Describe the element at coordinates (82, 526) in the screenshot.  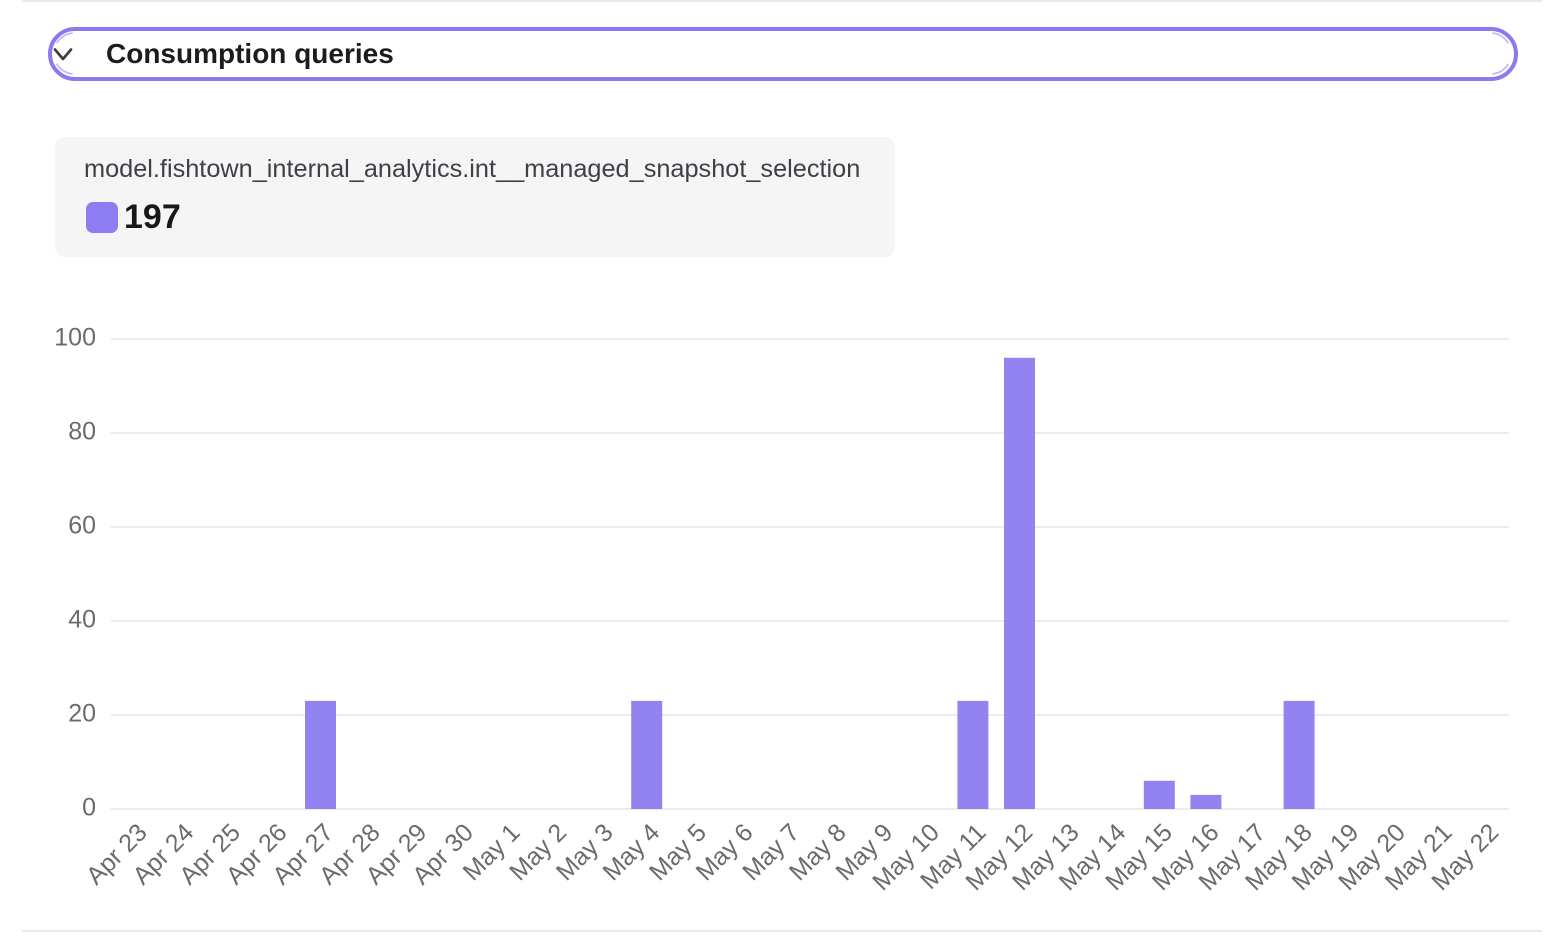
I see `svg-text: 60` at that location.